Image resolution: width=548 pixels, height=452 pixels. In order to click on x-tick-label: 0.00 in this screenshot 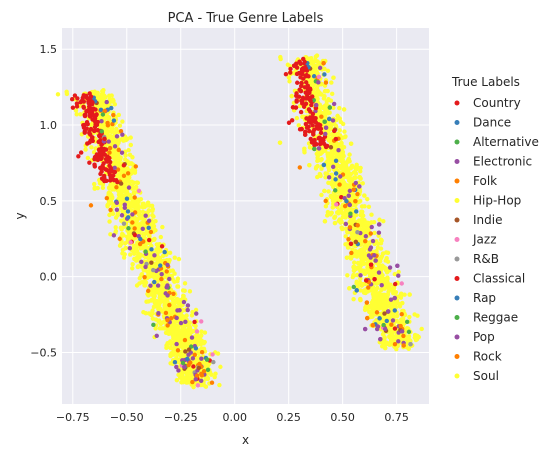, I will do `click(234, 417)`.